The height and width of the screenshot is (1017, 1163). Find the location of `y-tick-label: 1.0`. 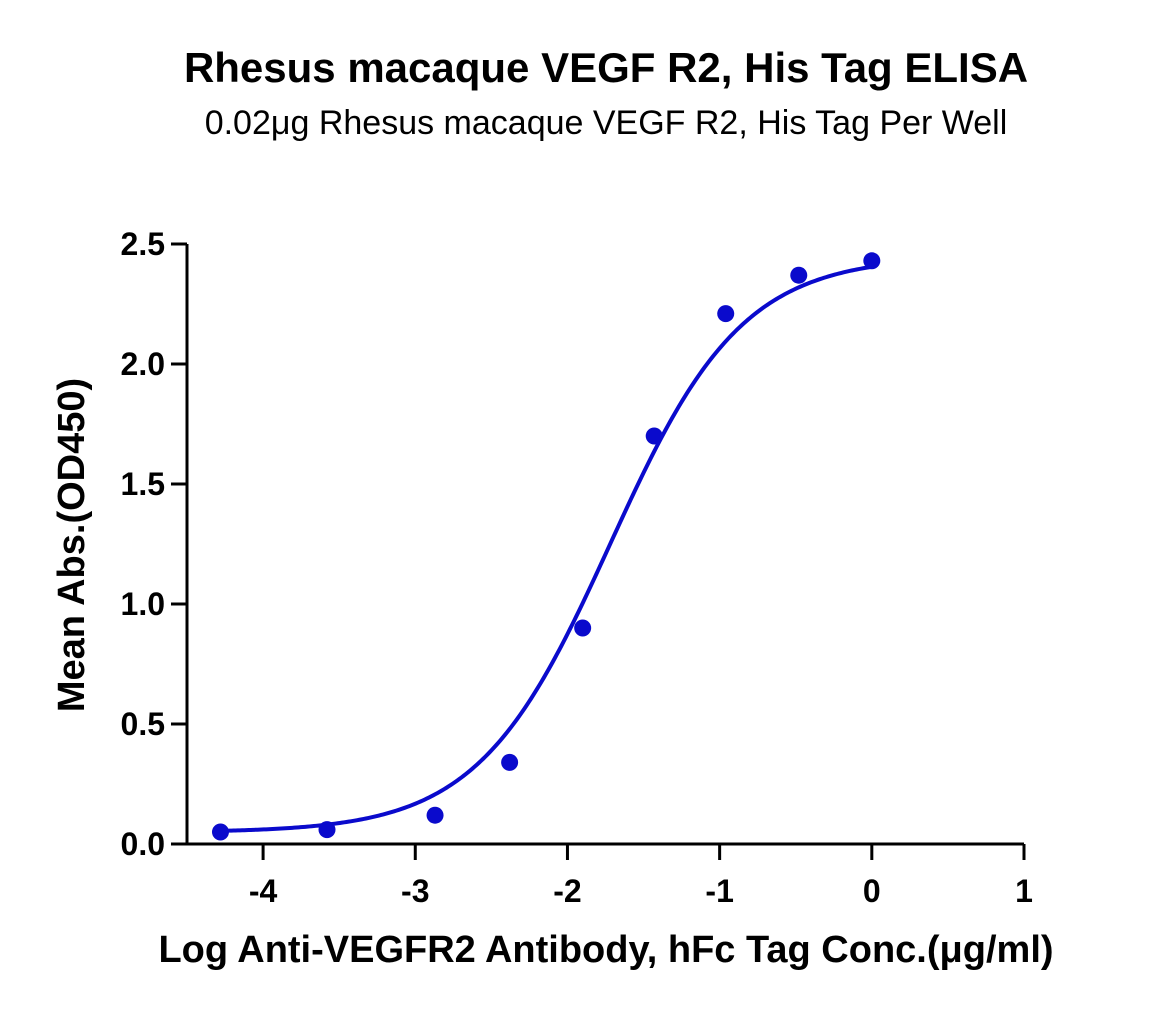

y-tick-label: 1.0 is located at coordinates (143, 604).